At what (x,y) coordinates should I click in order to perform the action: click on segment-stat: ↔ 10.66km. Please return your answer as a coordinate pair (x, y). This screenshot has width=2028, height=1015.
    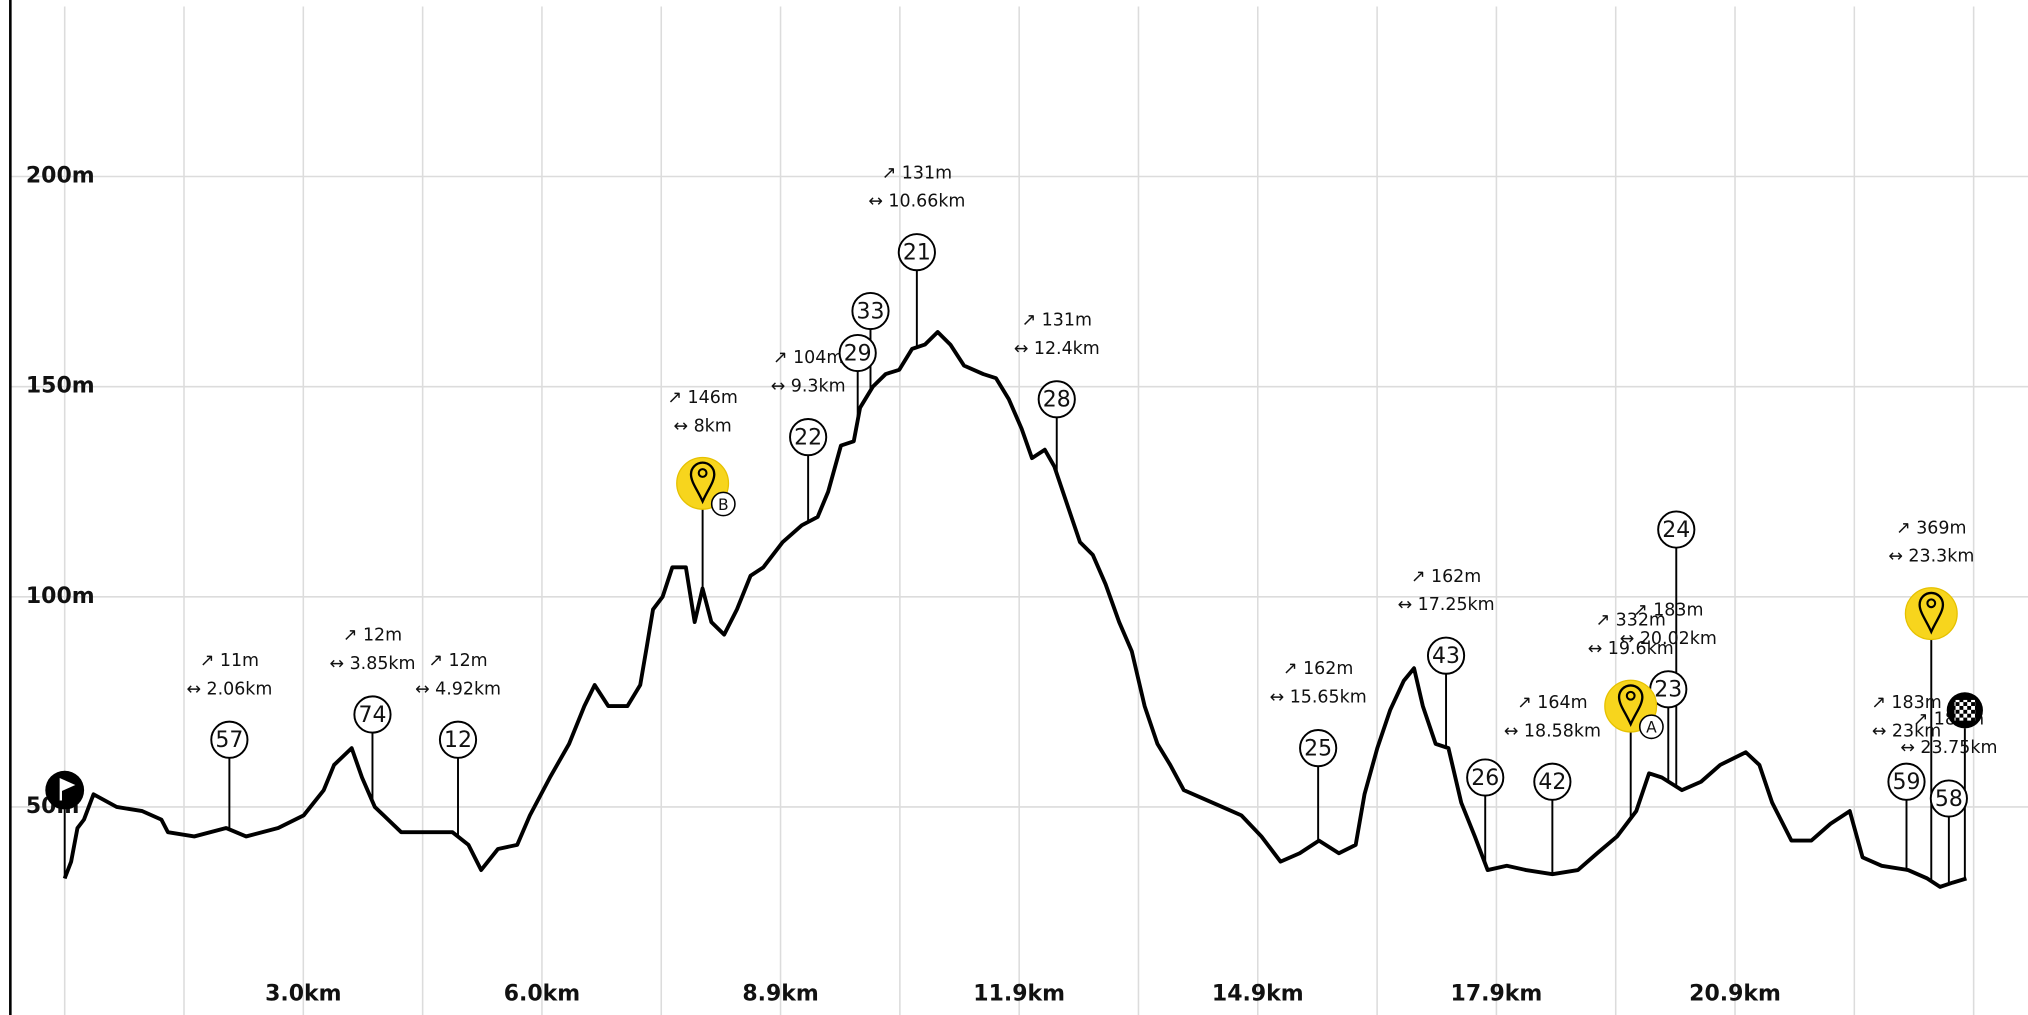
    Looking at the image, I should click on (916, 202).